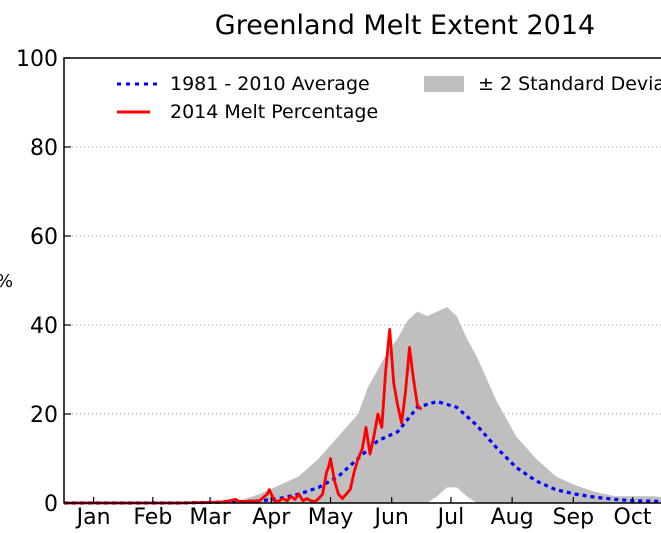 This screenshot has height=533, width=661. What do you see at coordinates (450, 517) in the screenshot?
I see `x-tick-label-jul: Jul` at bounding box center [450, 517].